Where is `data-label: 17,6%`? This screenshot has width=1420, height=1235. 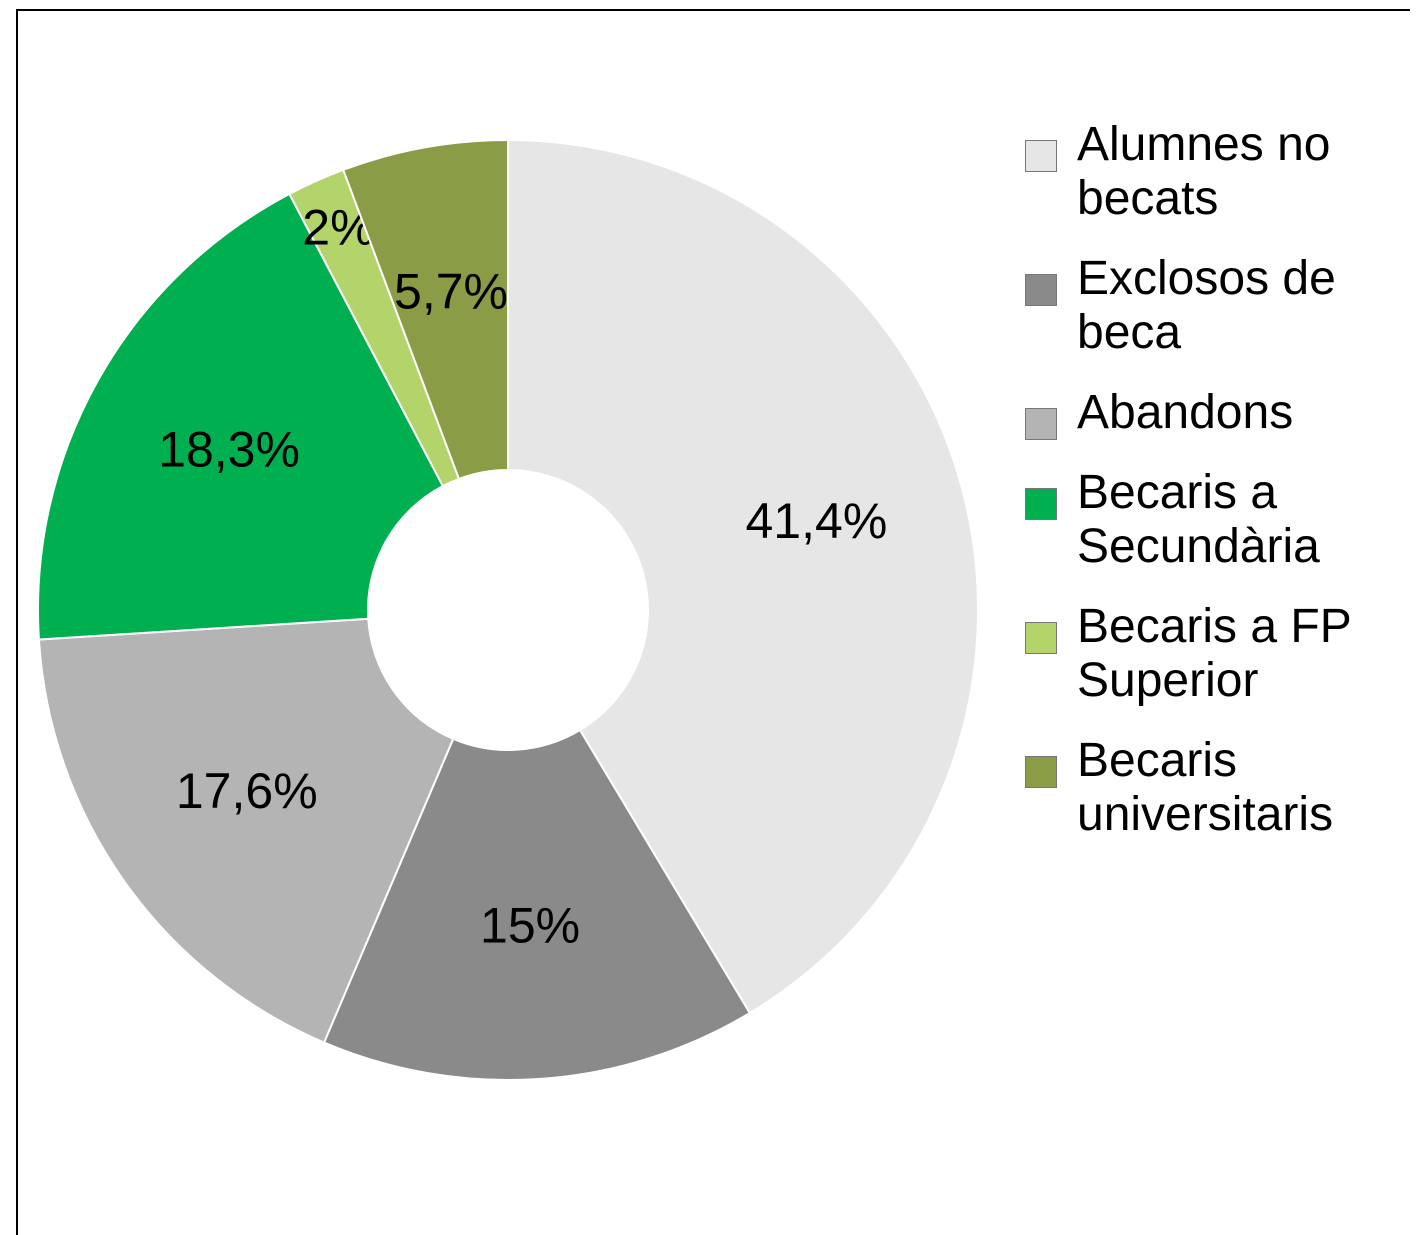 data-label: 17,6% is located at coordinates (247, 791).